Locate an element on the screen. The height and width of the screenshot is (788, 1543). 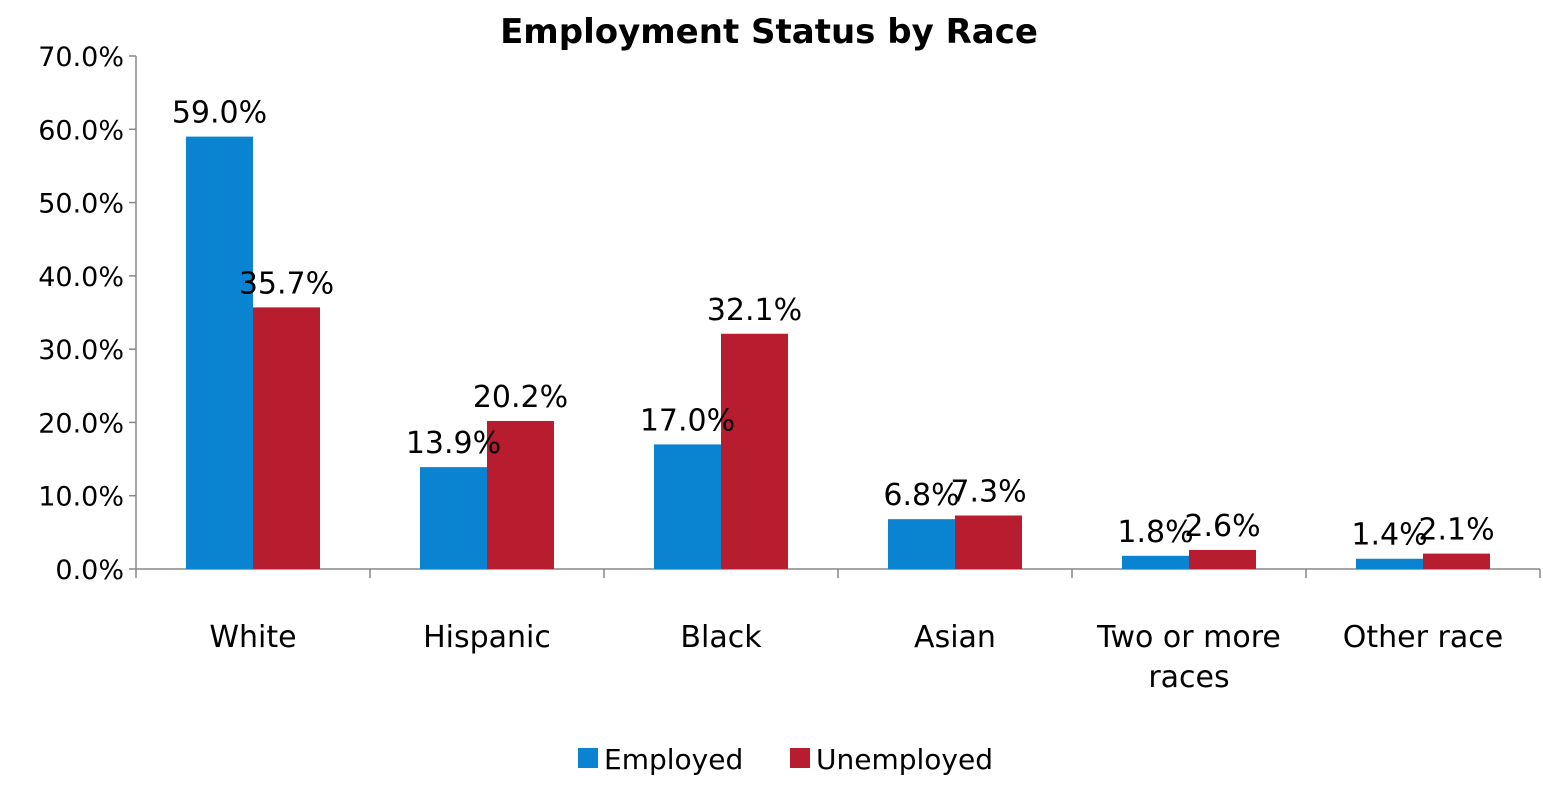
data-label-unemployed-2: 32.1% is located at coordinates (754, 310).